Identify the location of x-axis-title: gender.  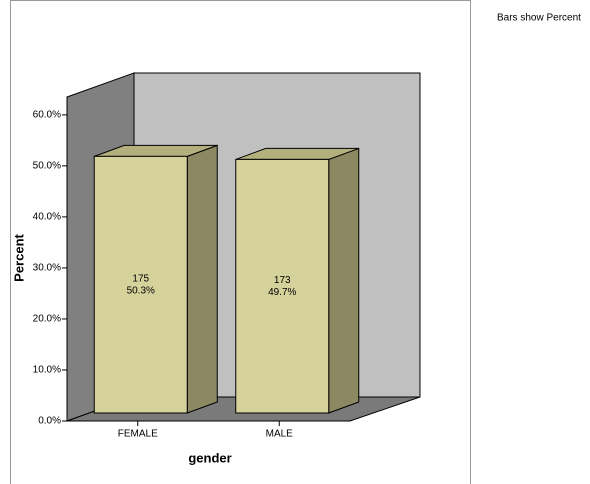
(209, 457).